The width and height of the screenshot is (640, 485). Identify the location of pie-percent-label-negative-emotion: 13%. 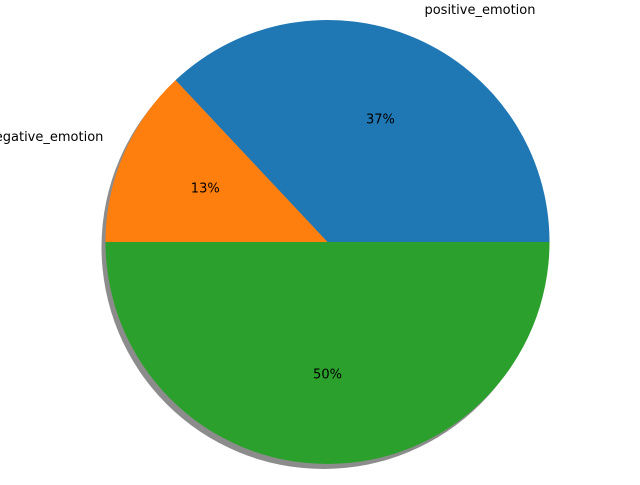
(205, 189).